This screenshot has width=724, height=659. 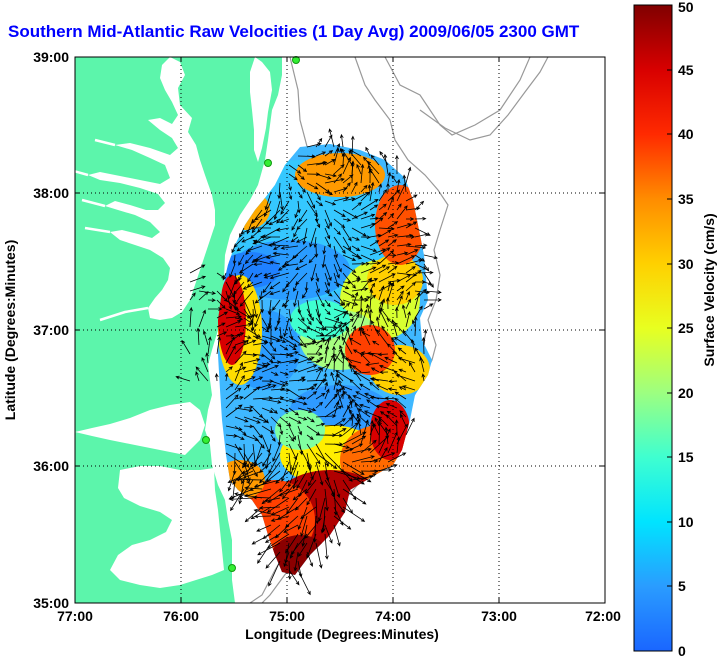 What do you see at coordinates (709, 289) in the screenshot?
I see `colorbar-label: Surface Velocity (cm/s)` at bounding box center [709, 289].